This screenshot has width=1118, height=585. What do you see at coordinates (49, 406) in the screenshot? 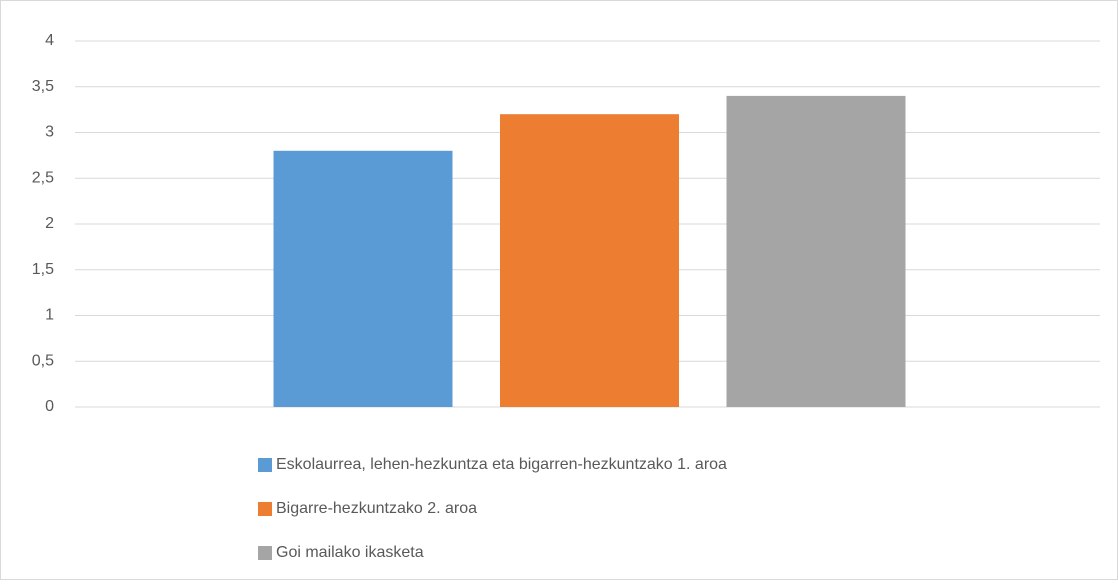
I see `y-tick-label: 0` at bounding box center [49, 406].